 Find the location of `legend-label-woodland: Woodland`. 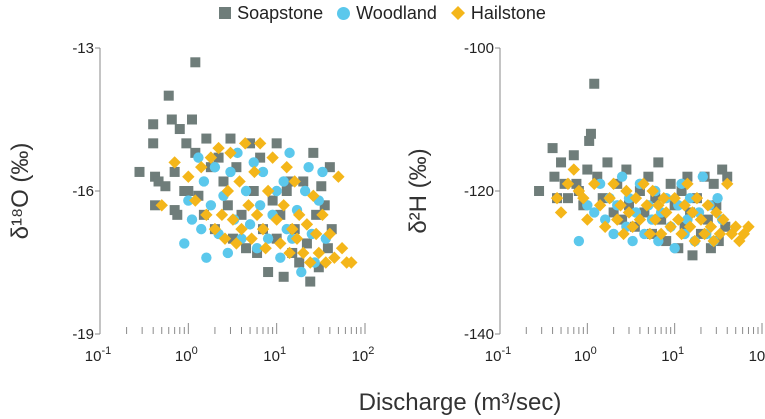

legend-label-woodland: Woodland is located at coordinates (396, 12).